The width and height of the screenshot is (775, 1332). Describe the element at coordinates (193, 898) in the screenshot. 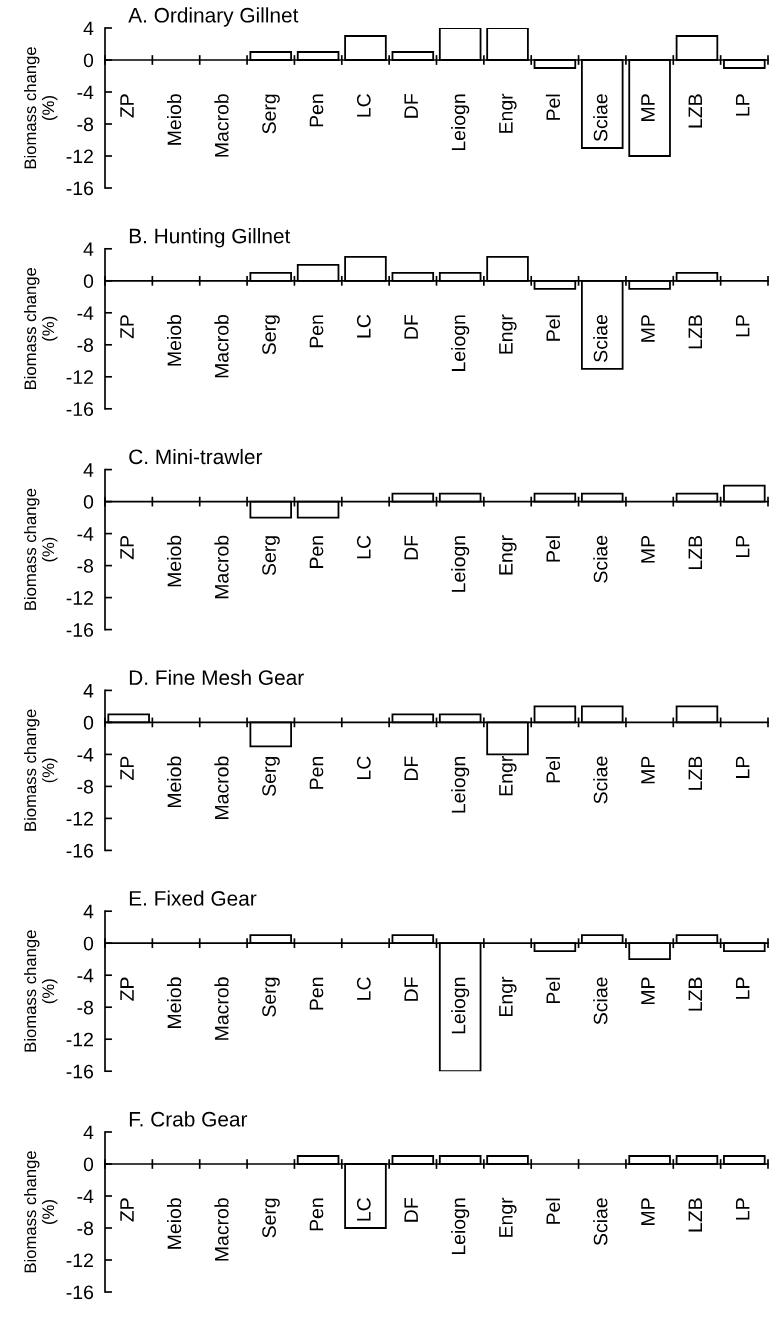

I see `chart-title: E. Fixed Gear` at that location.